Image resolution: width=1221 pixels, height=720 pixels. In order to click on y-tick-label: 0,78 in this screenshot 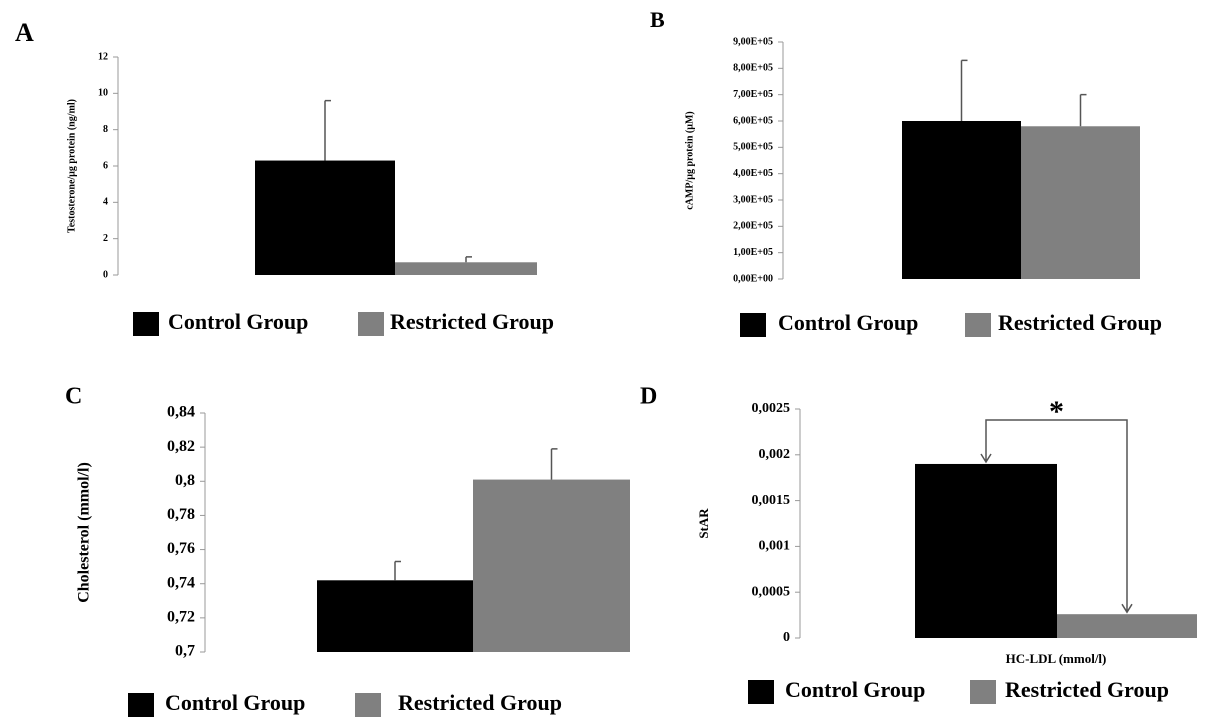, I will do `click(181, 514)`.